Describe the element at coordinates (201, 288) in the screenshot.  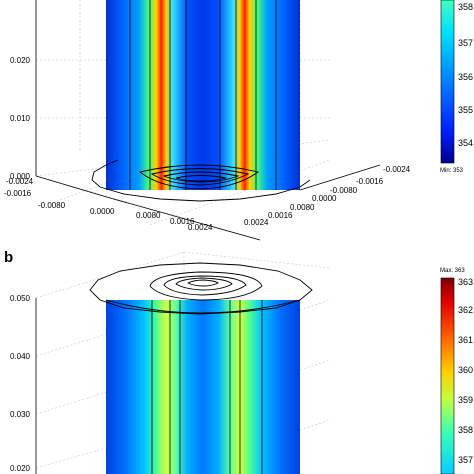
I see `panel-b-top-rings` at that location.